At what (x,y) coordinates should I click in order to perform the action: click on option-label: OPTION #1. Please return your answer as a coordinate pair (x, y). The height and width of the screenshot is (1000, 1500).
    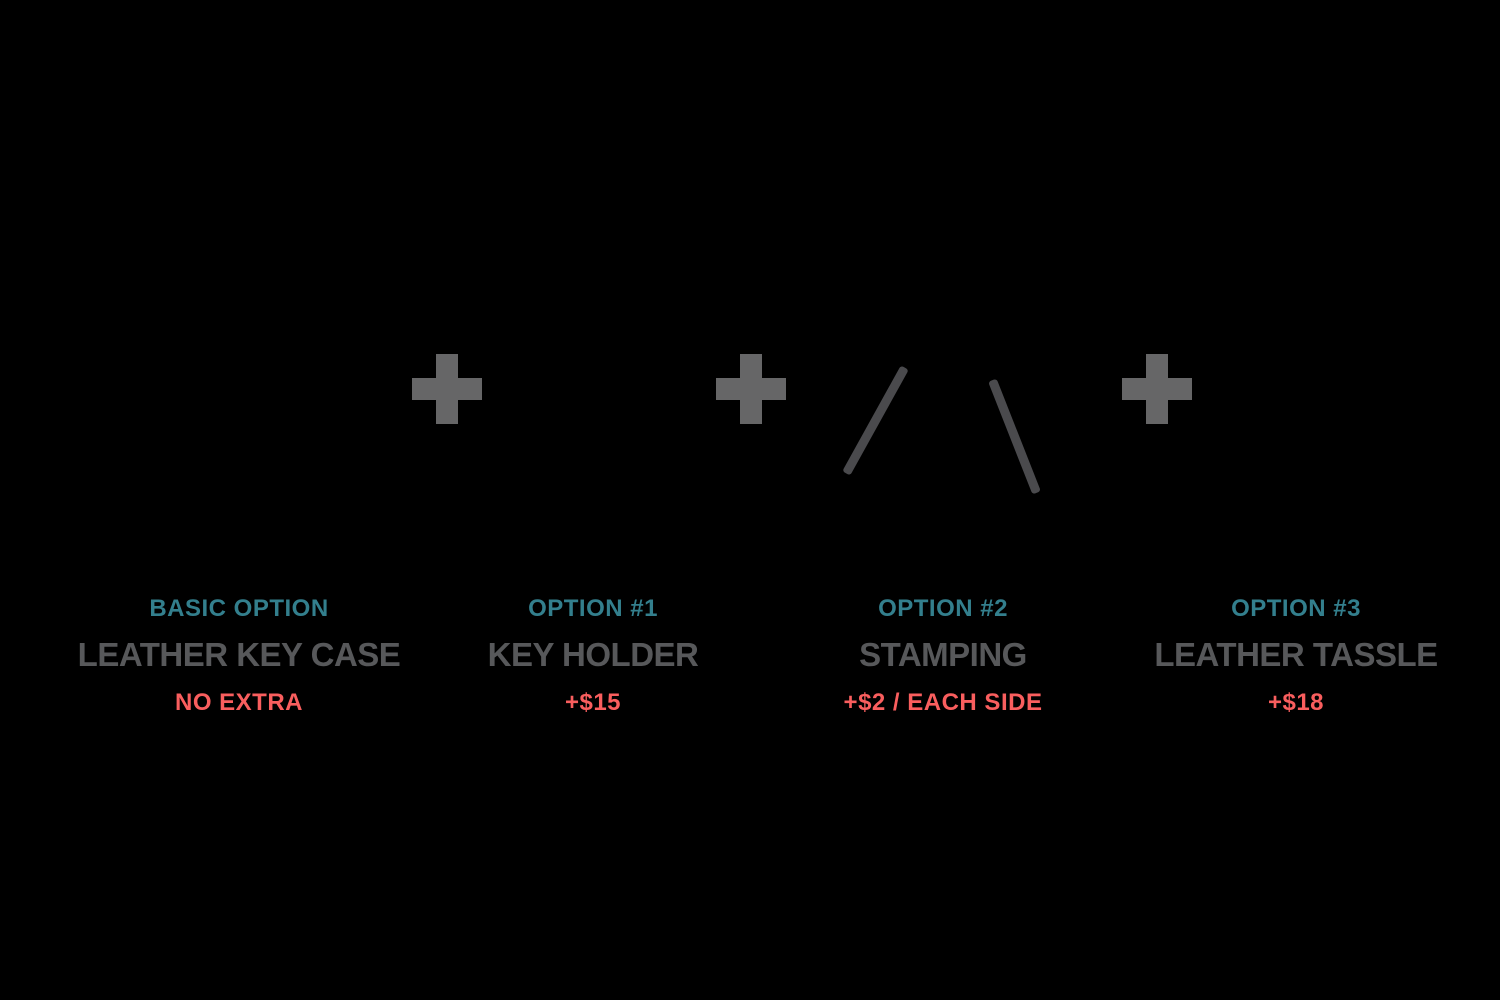
    Looking at the image, I should click on (593, 608).